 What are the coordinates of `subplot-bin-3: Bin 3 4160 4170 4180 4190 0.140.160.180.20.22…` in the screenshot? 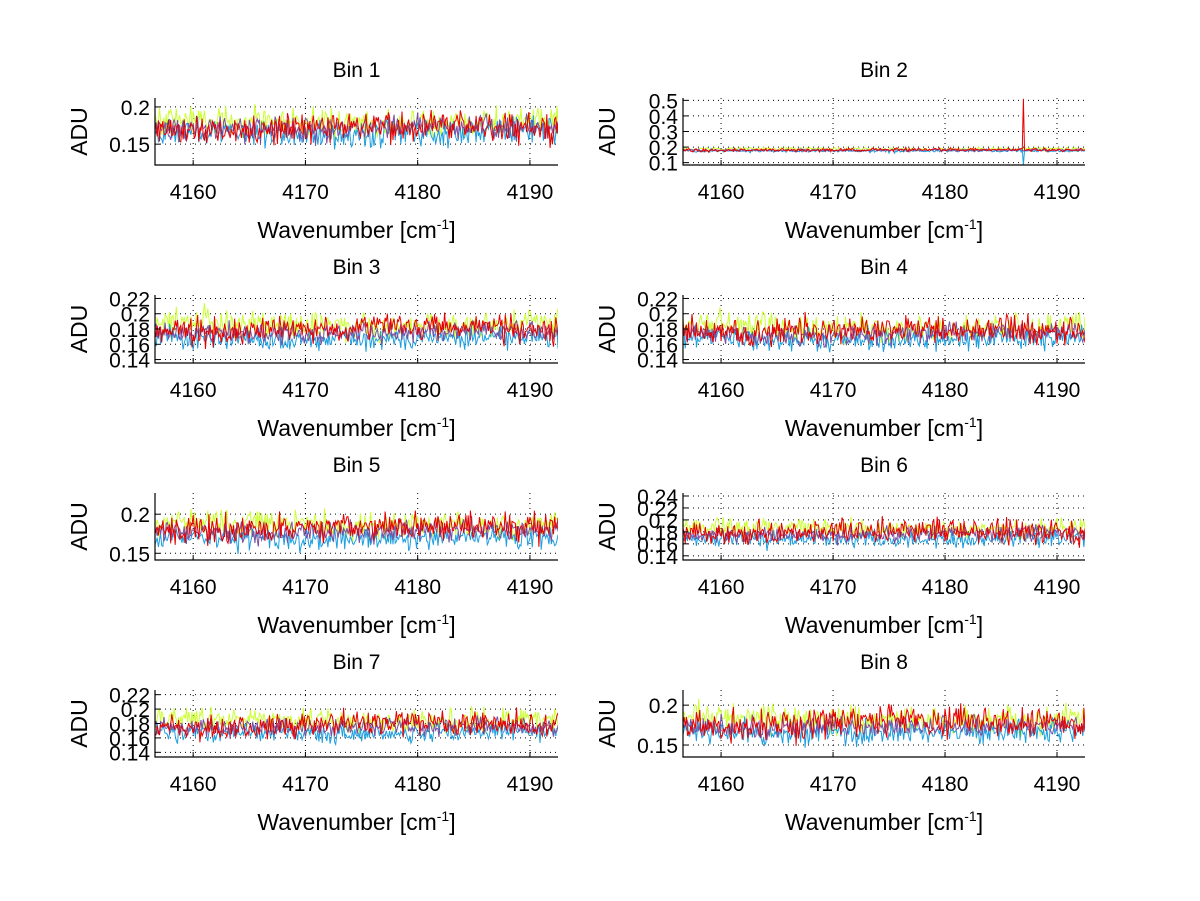 It's located at (312, 348).